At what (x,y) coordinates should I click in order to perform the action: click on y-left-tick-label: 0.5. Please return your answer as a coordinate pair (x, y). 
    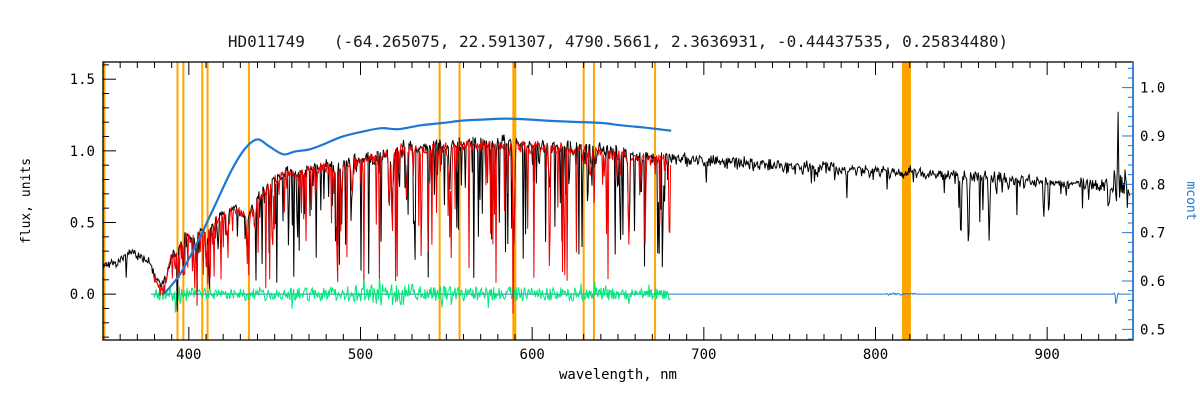
    Looking at the image, I should click on (82, 223).